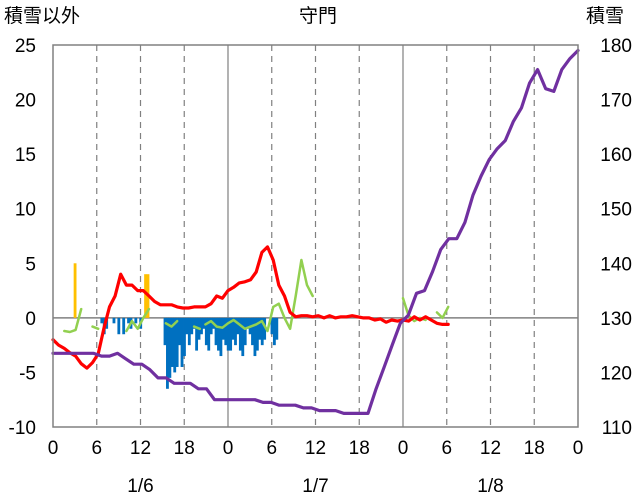 The height and width of the screenshot is (501, 636). Describe the element at coordinates (25, 101) in the screenshot. I see `left-tick-label: 20` at that location.